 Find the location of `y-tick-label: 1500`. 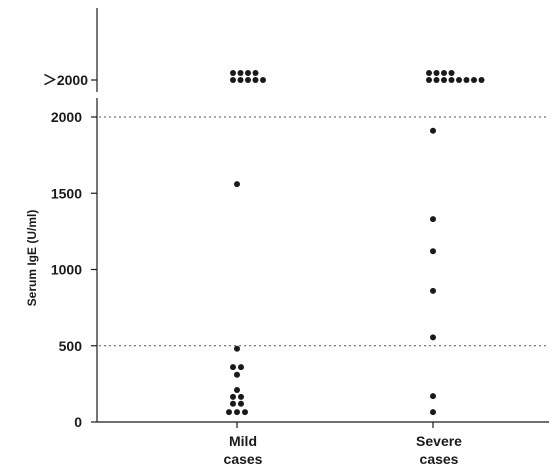

y-tick-label: 1500 is located at coordinates (66, 193).